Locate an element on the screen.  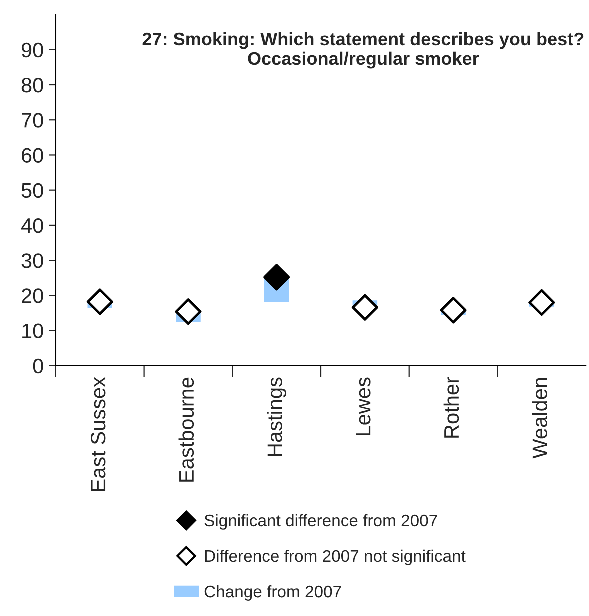
legend-label: Difference from 2007 not significant is located at coordinates (335, 558).